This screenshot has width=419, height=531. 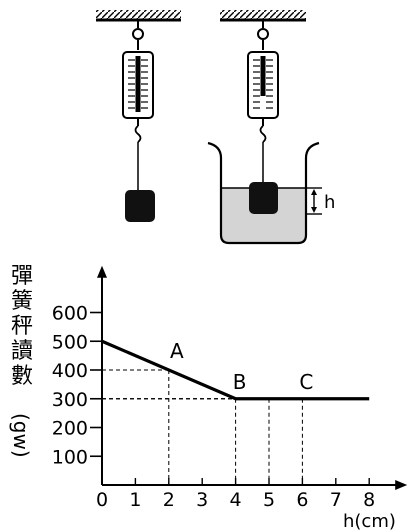 I want to click on point-label: B, so click(x=240, y=382).